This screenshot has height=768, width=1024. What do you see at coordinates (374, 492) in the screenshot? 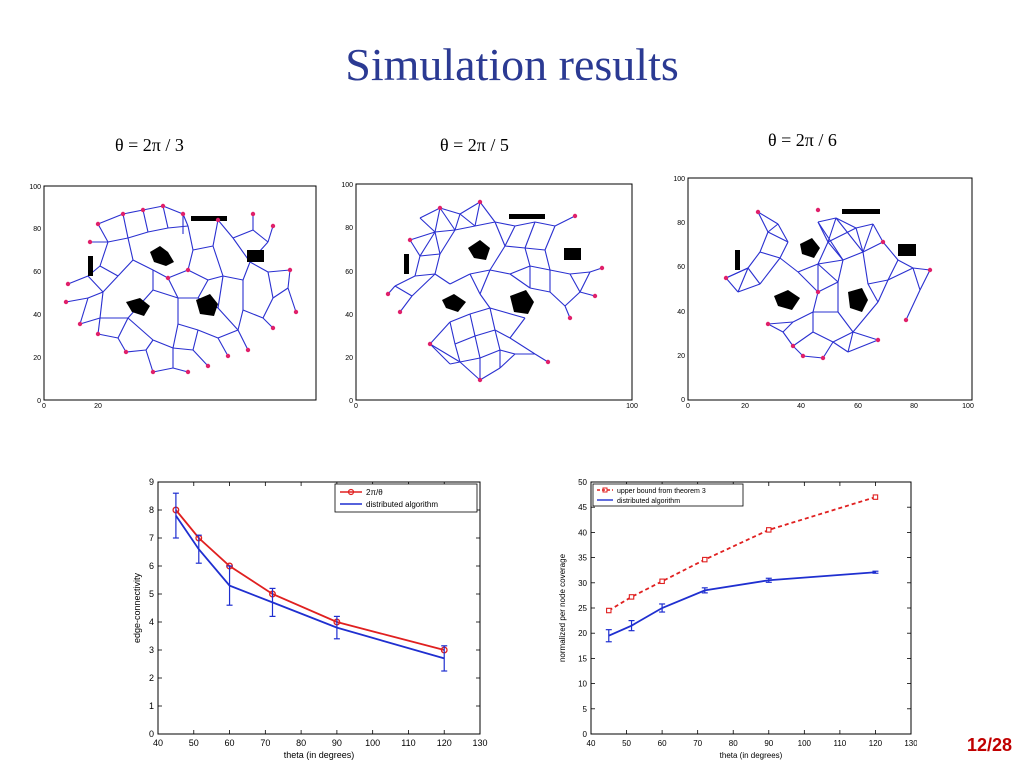
I see `legend-label-1: 2π/θ` at bounding box center [374, 492].